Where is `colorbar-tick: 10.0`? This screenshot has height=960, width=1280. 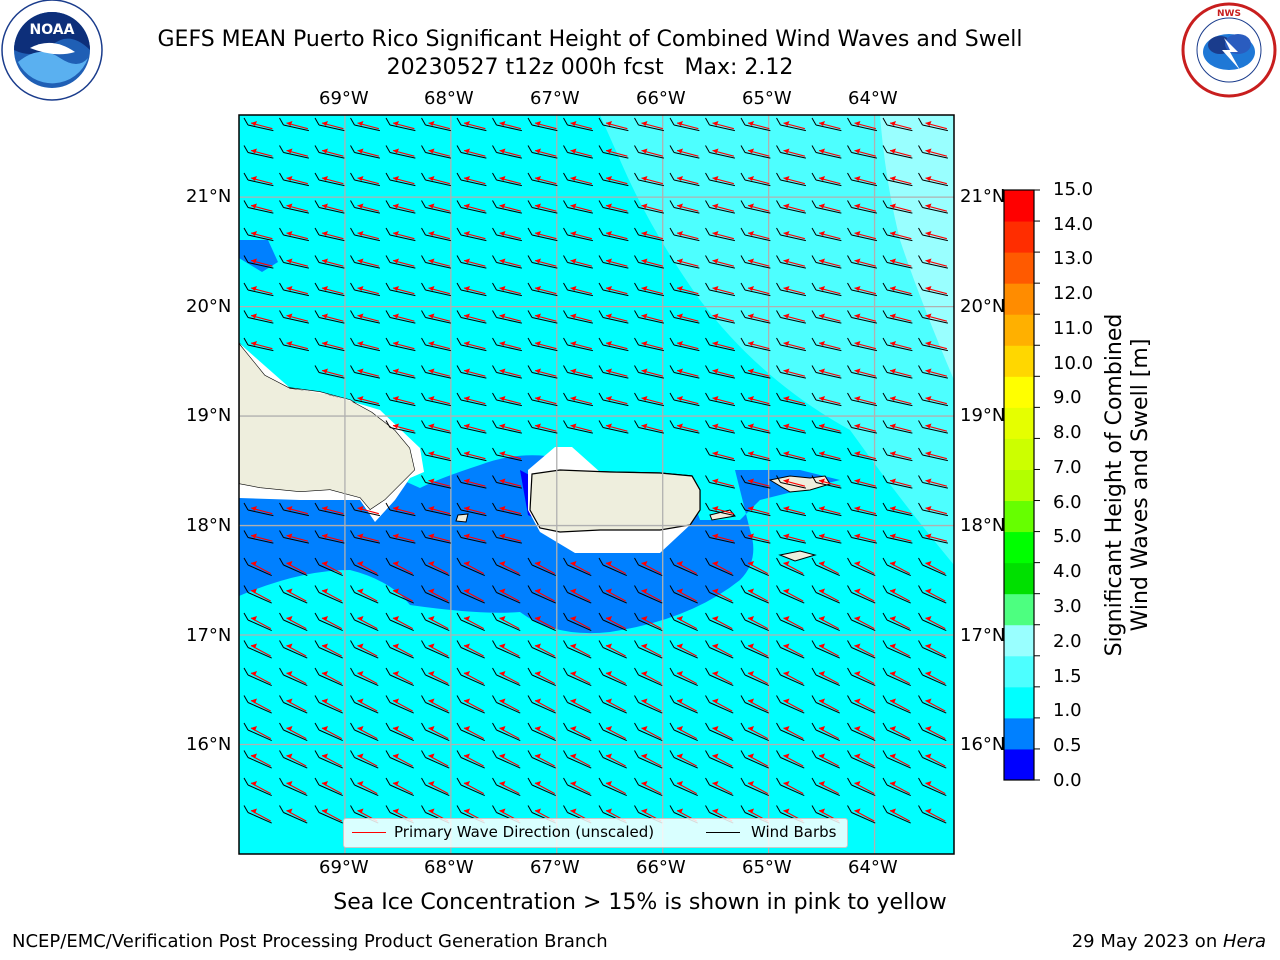 colorbar-tick: 10.0 is located at coordinates (1073, 363).